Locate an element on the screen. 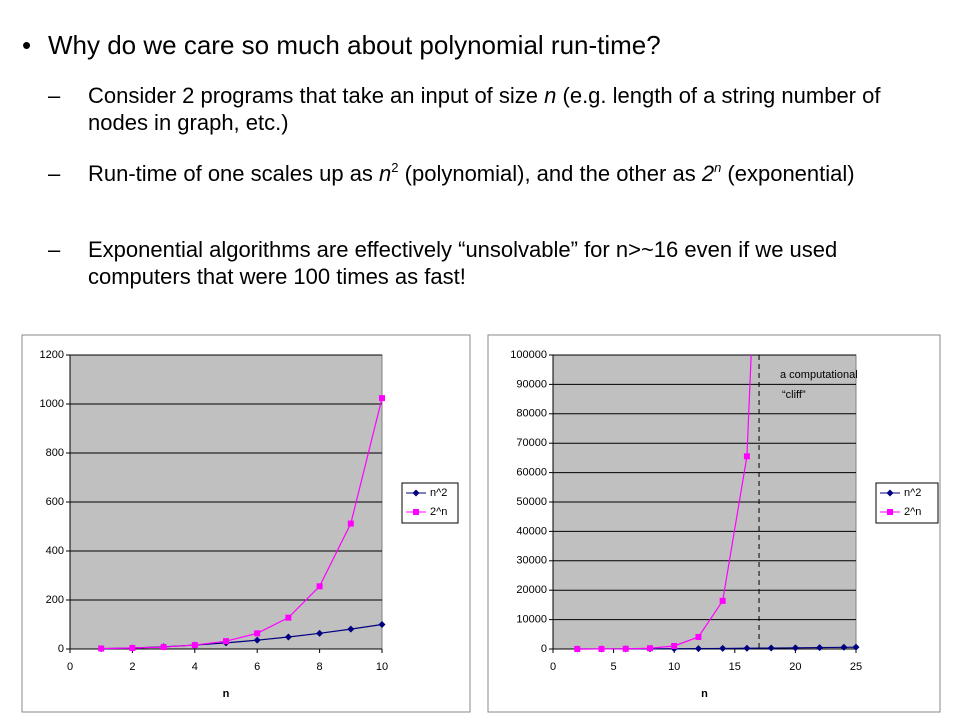 Image resolution: width=960 pixels, height=720 pixels. x-tick-label: 2 is located at coordinates (132, 667).